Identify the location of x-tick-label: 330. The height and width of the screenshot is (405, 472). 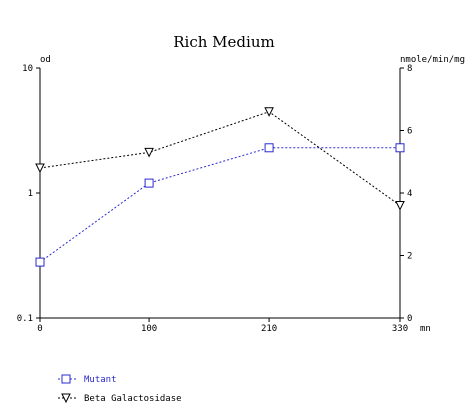
(400, 329).